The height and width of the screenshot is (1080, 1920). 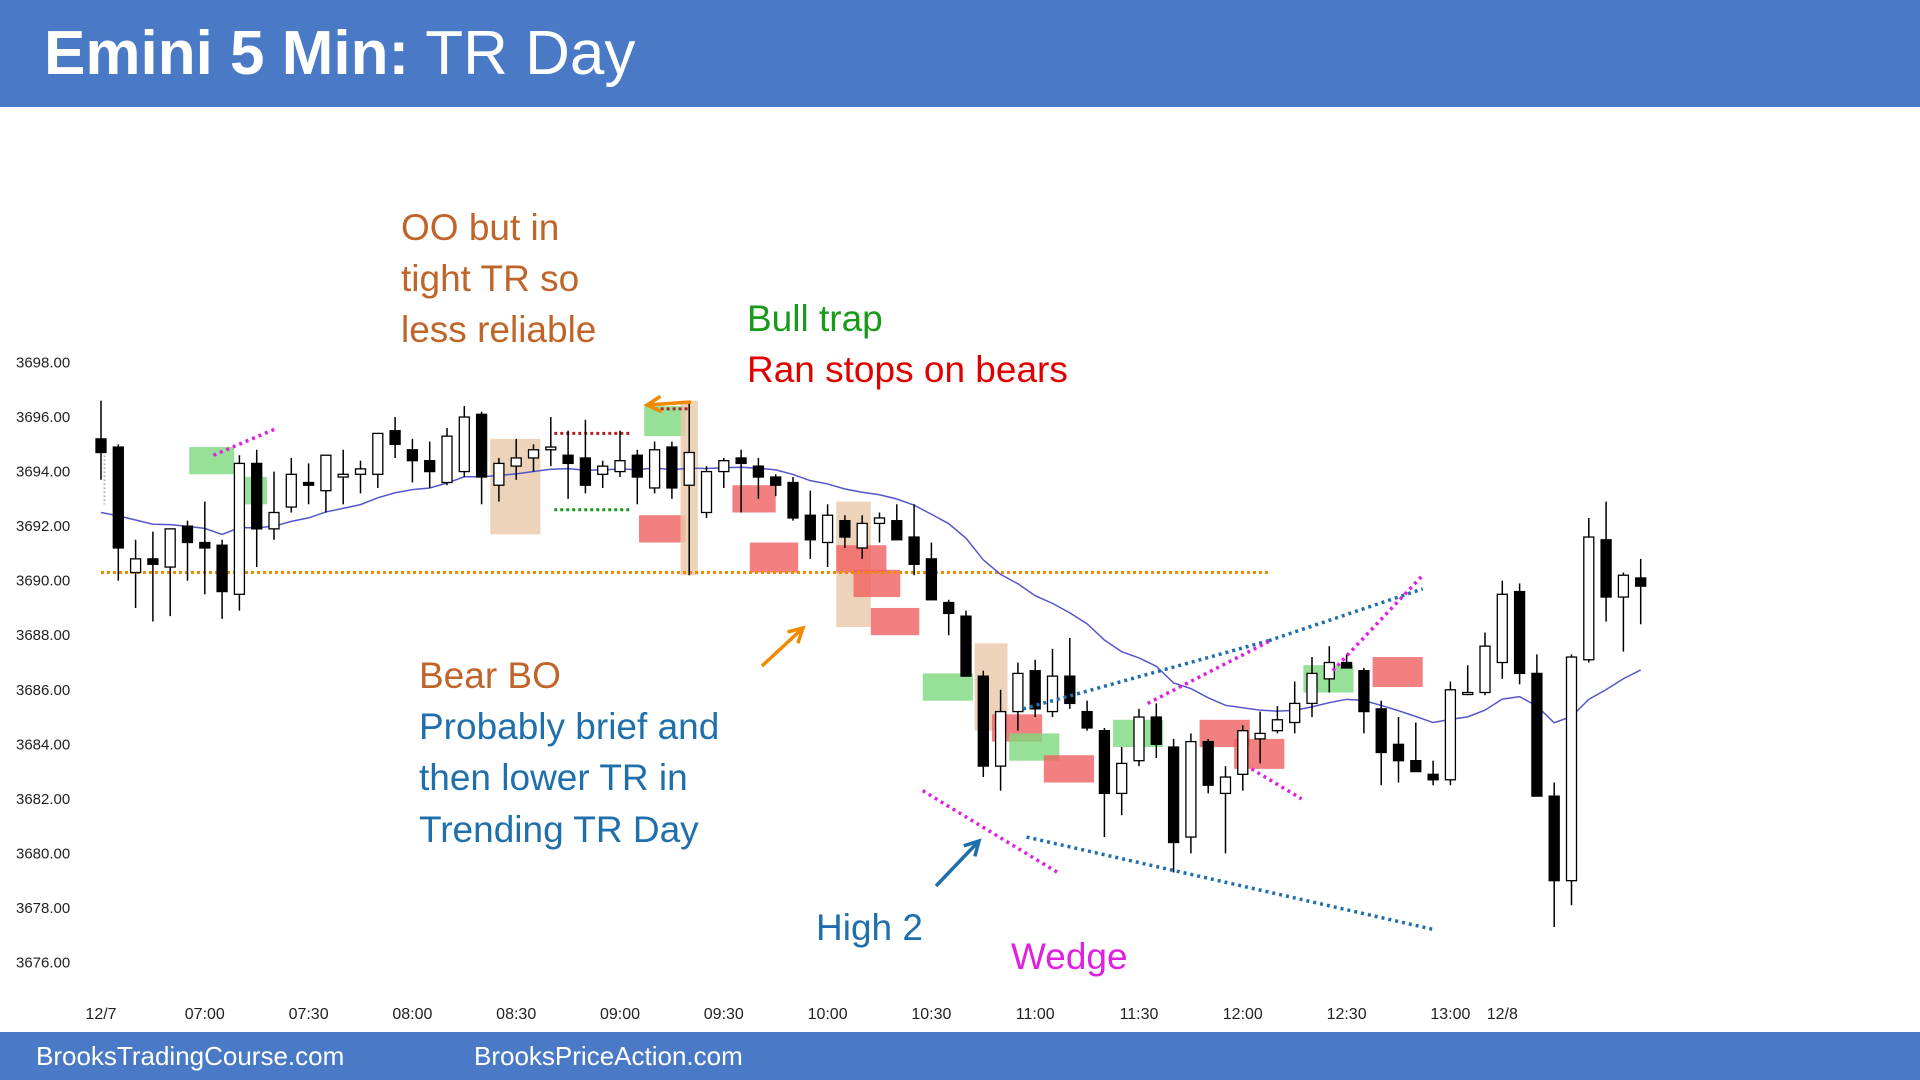 I want to click on x-tick-label: 07:30, so click(x=309, y=1014).